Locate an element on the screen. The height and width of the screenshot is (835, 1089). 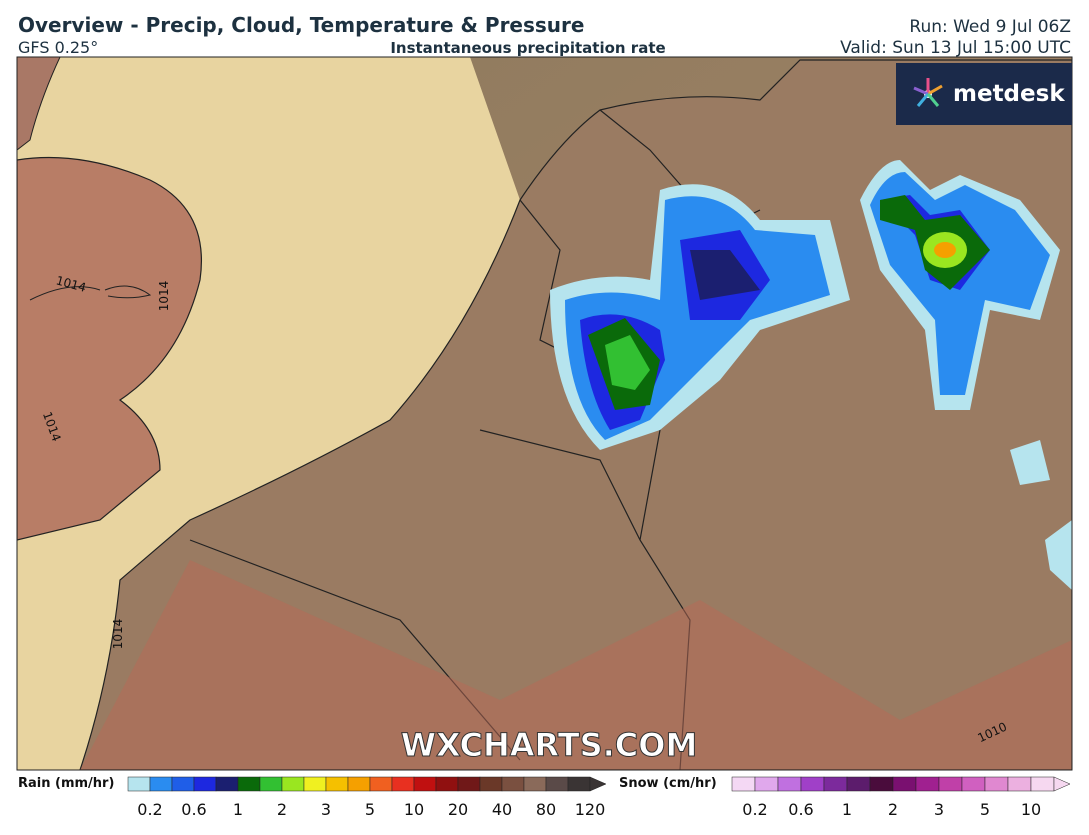
england is located at coordinates (109, 348).